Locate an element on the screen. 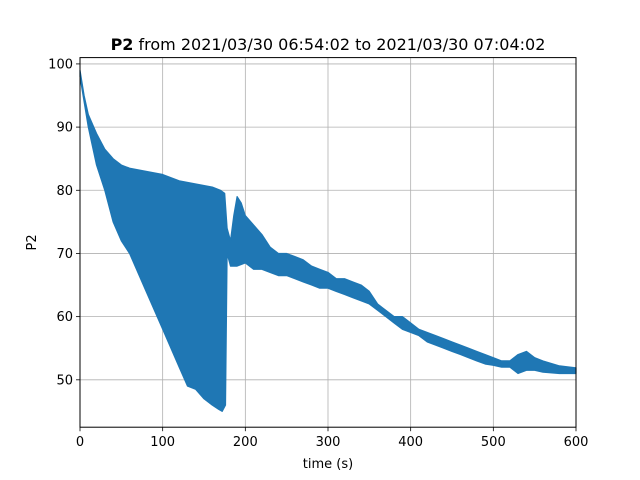 The image size is (640, 480). x-tick-label: 0 is located at coordinates (80, 442).